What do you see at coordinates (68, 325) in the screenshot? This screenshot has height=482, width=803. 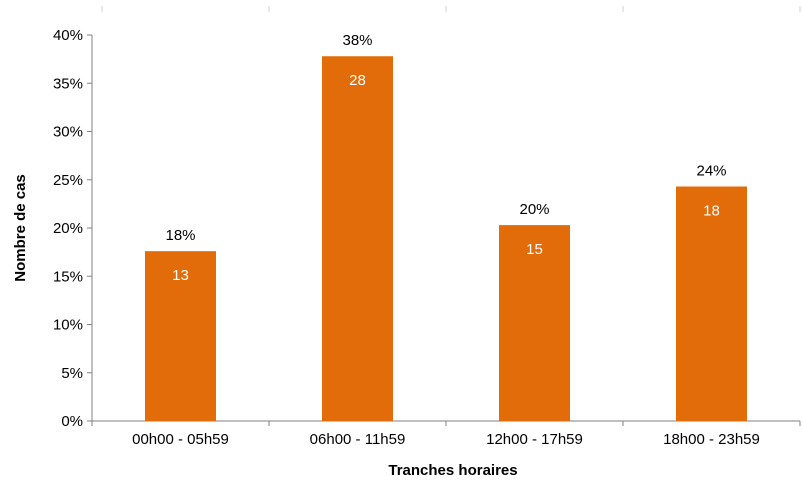 I see `y-tick-label: 10%` at bounding box center [68, 325].